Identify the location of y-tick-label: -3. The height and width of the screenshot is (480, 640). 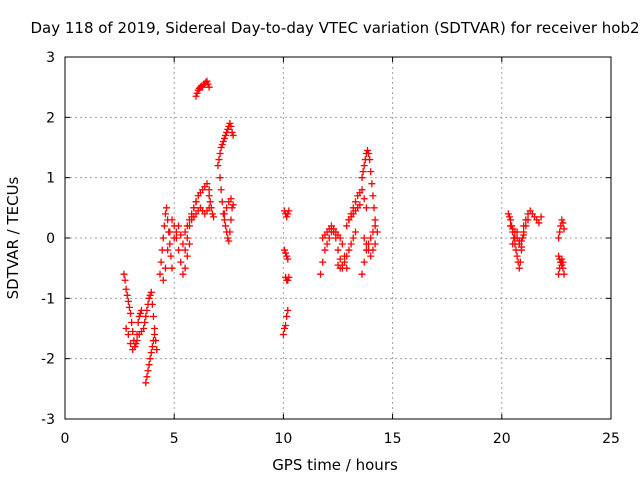
(48, 420).